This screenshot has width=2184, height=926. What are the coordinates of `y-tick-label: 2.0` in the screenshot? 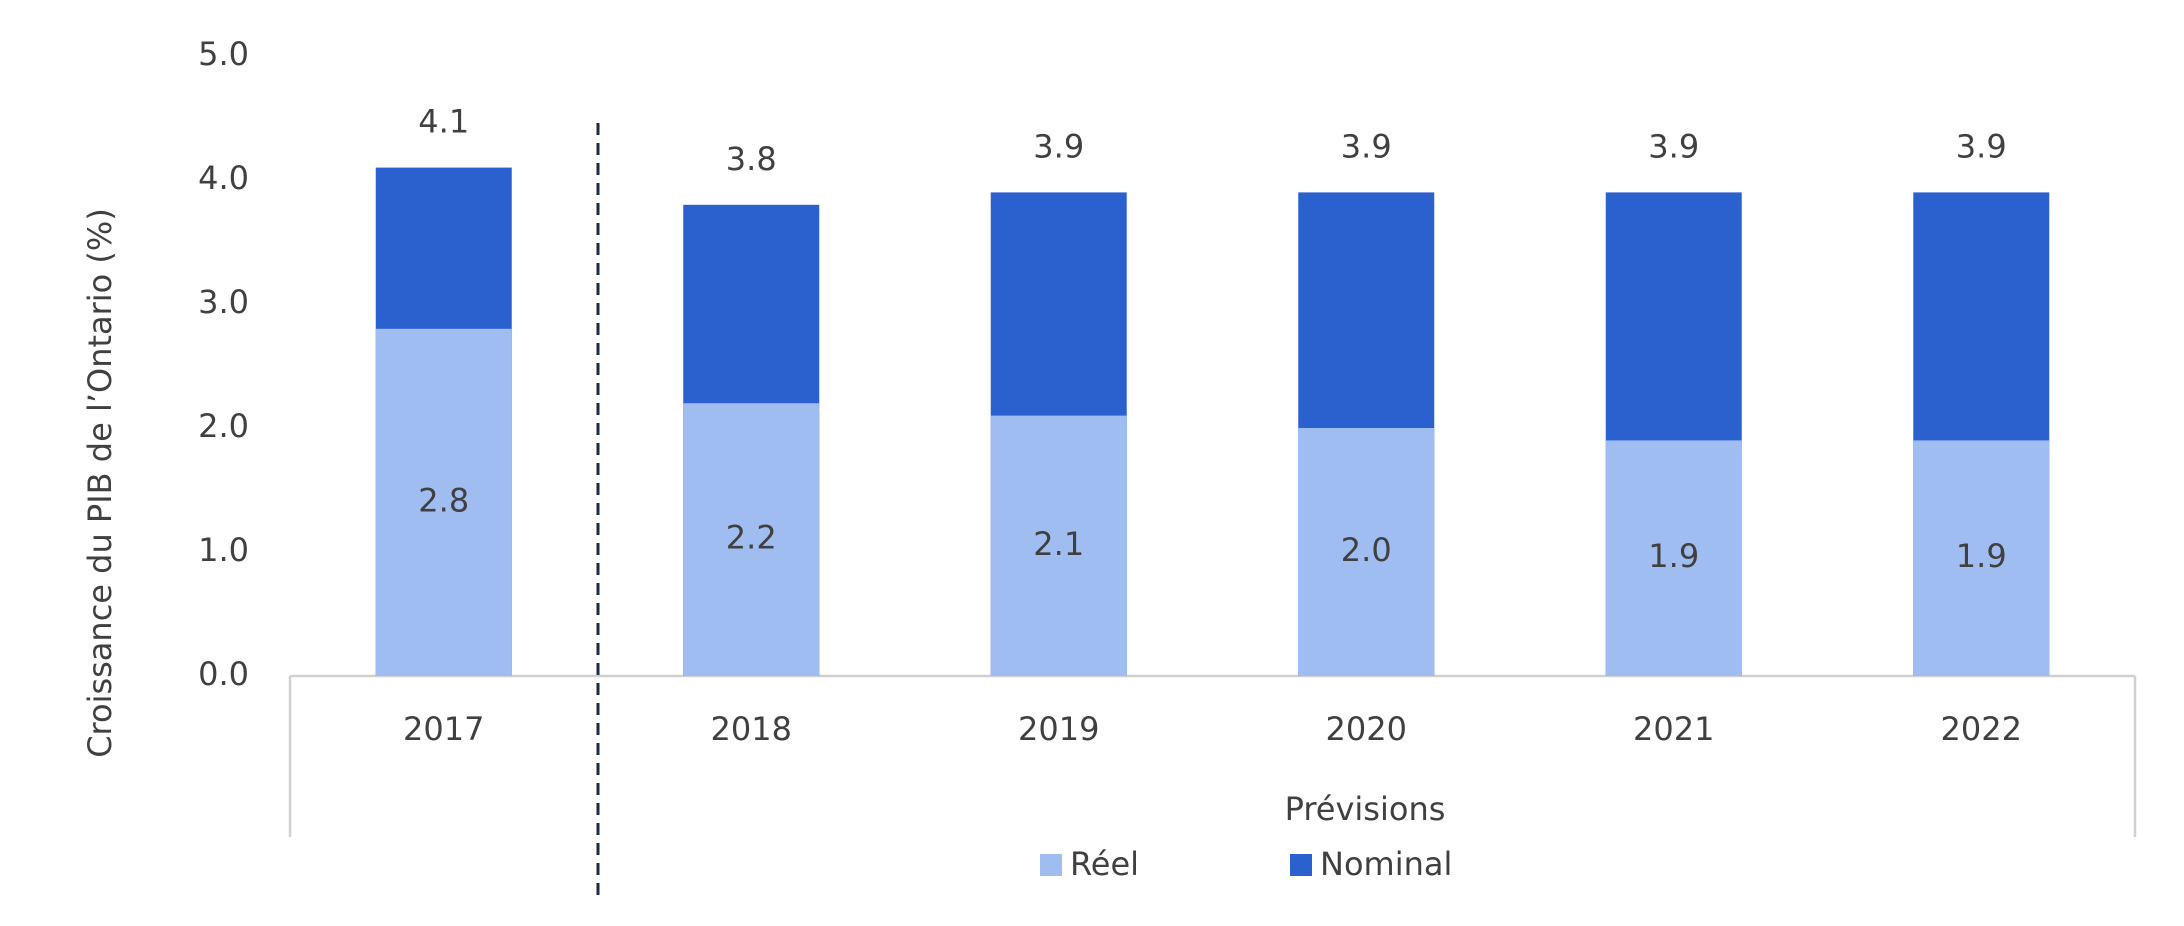 It's located at (223, 426).